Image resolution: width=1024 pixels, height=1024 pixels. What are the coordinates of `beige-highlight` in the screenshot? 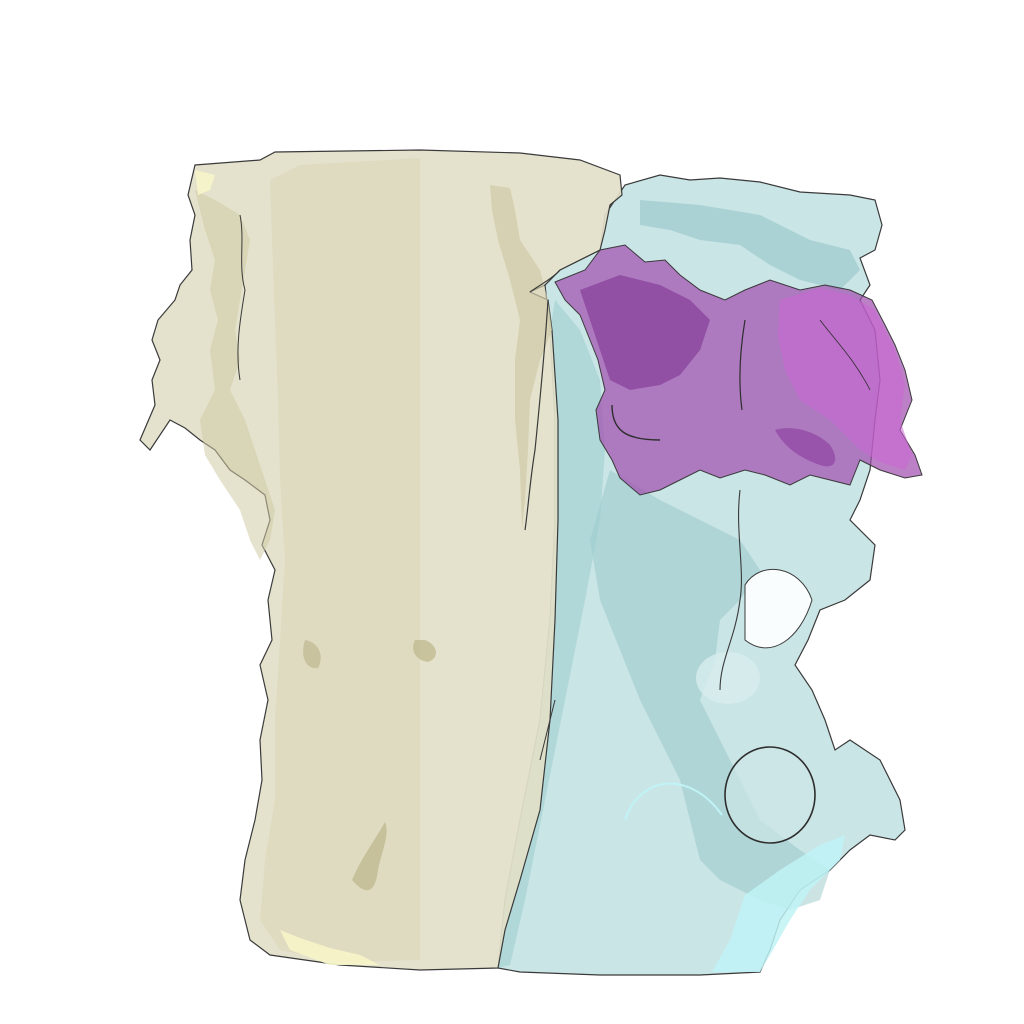 It's located at (330, 947).